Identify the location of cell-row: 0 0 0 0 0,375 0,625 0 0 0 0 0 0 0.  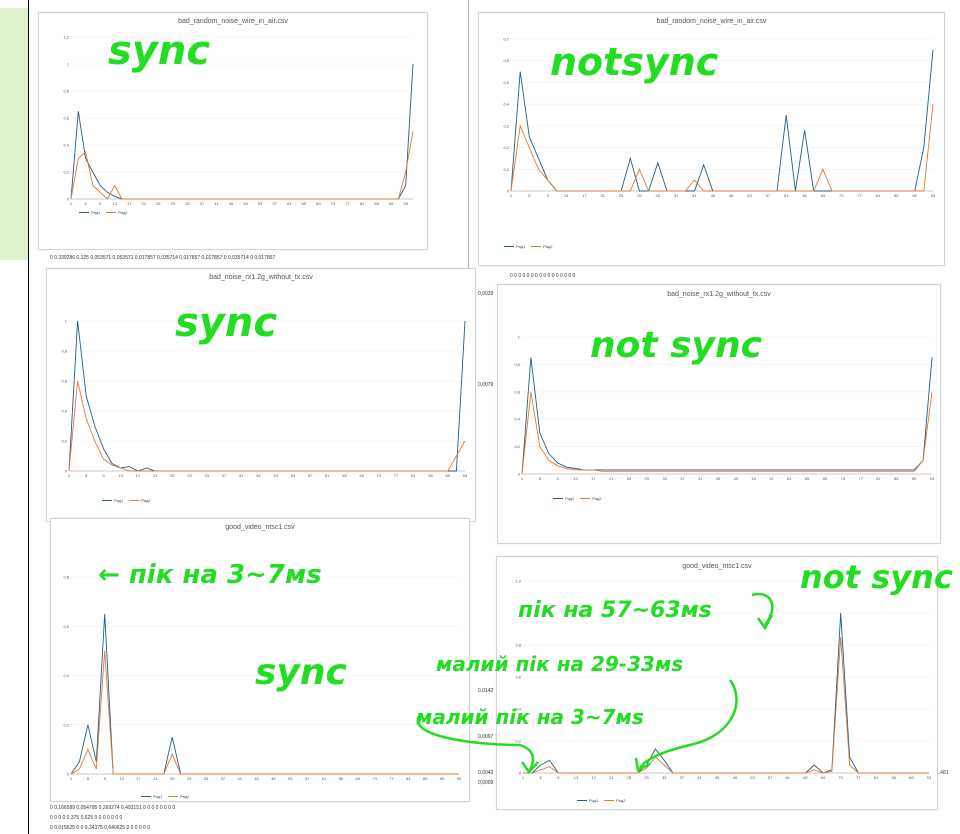
(86, 818).